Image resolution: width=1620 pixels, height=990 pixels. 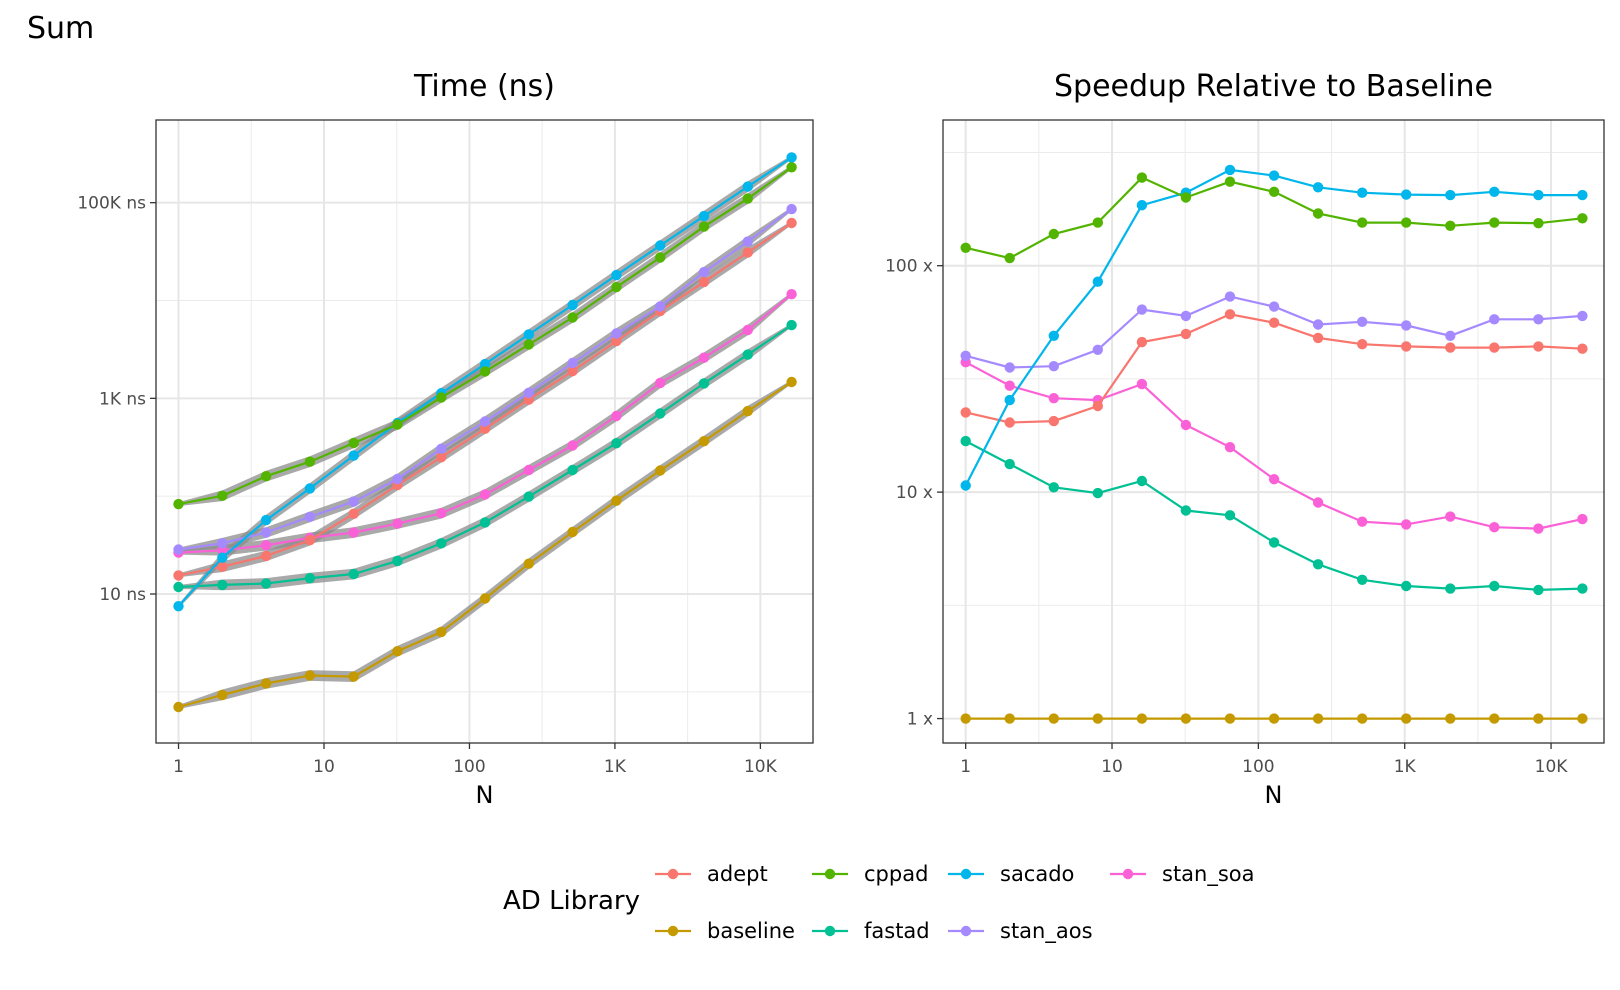 I want to click on y-tick-label: 10 x, so click(x=914, y=493).